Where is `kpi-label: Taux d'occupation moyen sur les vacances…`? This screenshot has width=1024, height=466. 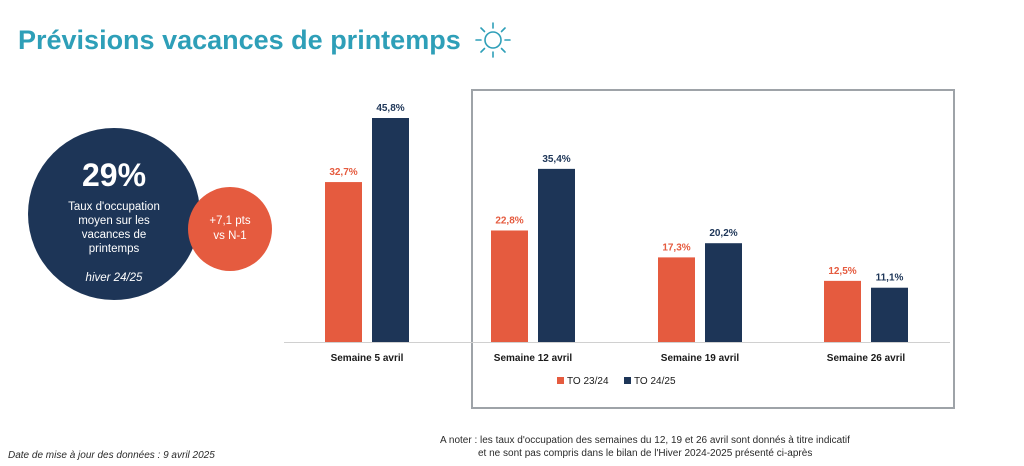 kpi-label: Taux d'occupation moyen sur les vacances… is located at coordinates (114, 228).